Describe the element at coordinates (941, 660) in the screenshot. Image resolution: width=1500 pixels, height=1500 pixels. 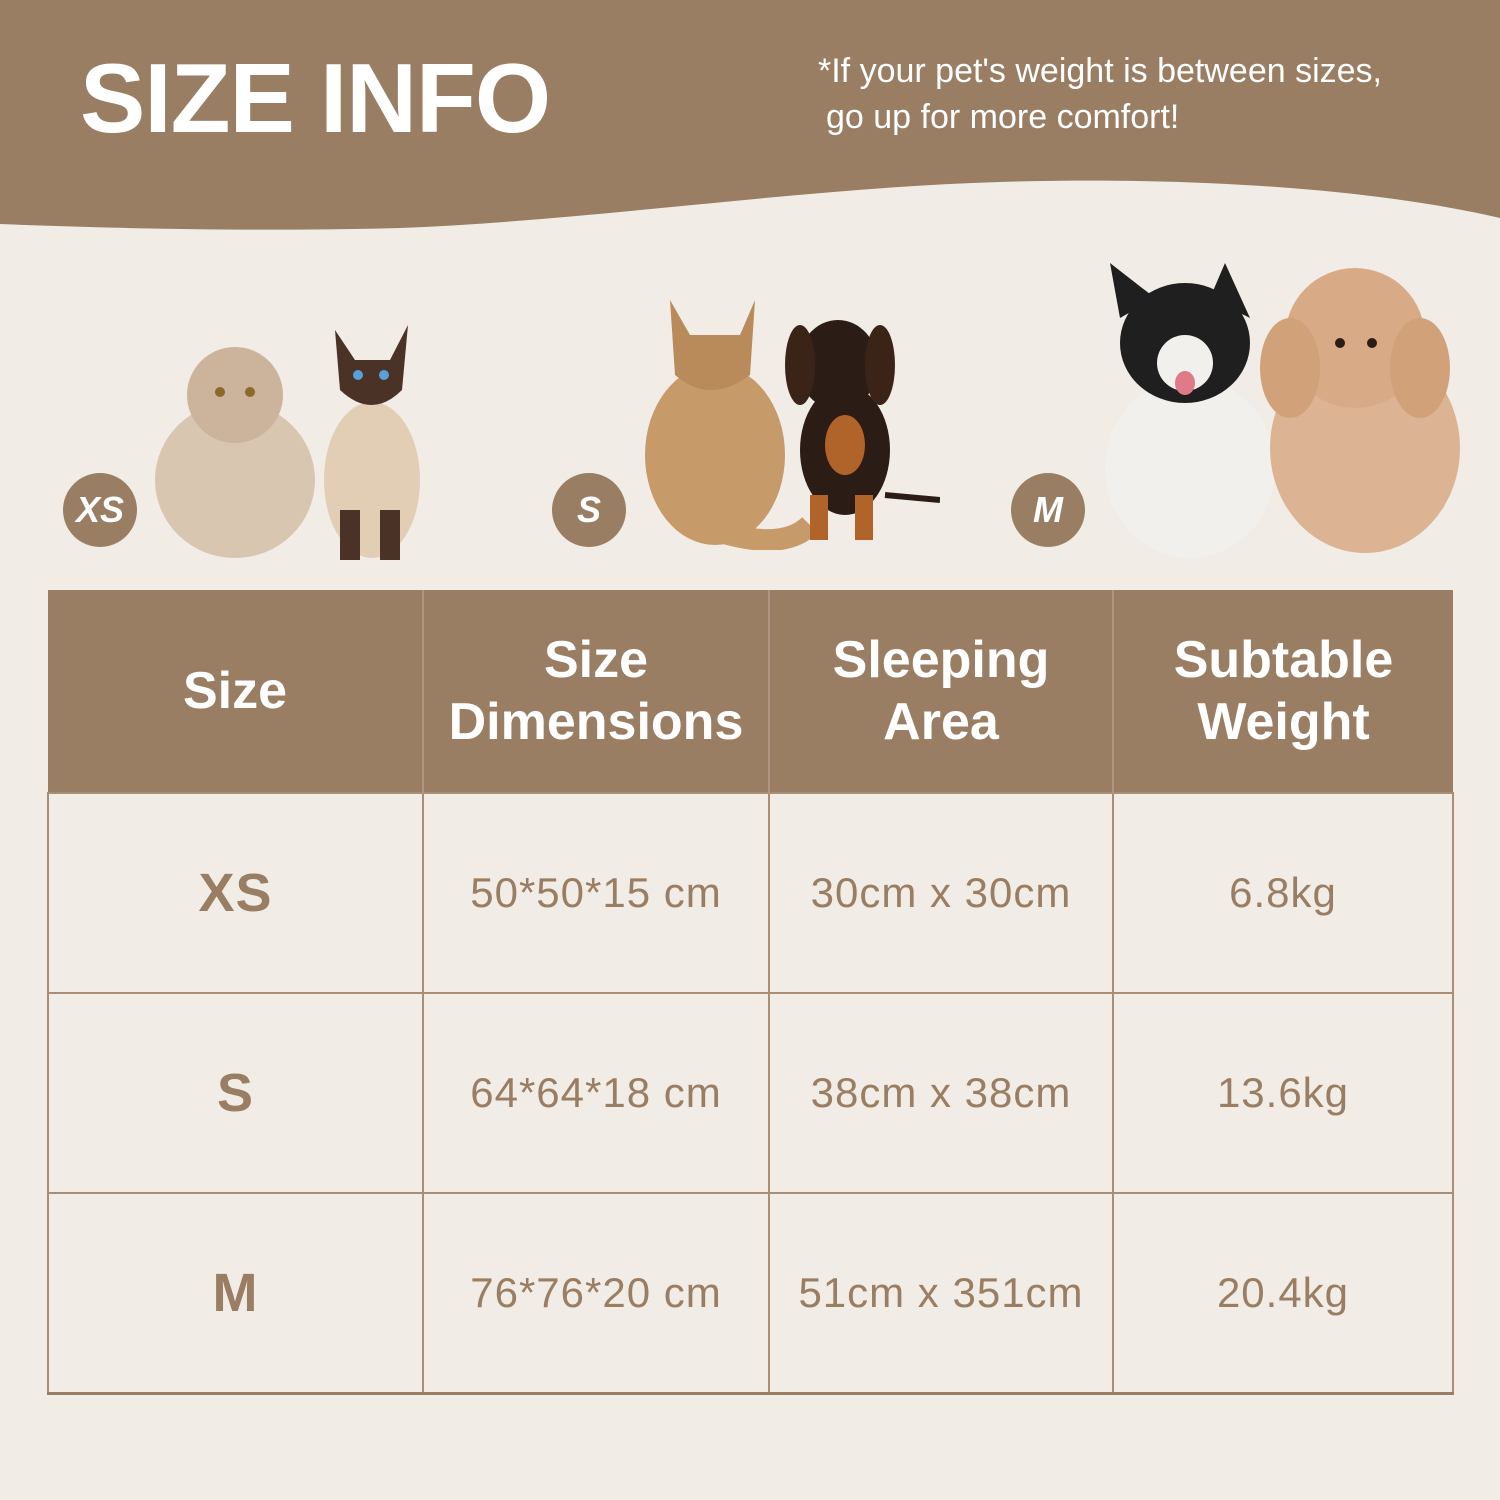
I see `header-sleeping-line1: Sleeping` at that location.